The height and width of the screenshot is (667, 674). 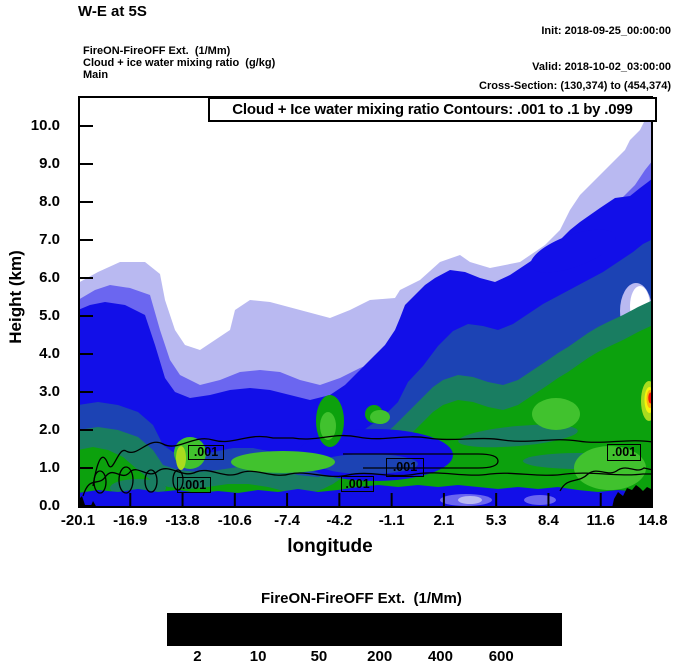 What do you see at coordinates (606, 31) in the screenshot?
I see `init-time: Init: 2018-09-25_00:00:00` at bounding box center [606, 31].